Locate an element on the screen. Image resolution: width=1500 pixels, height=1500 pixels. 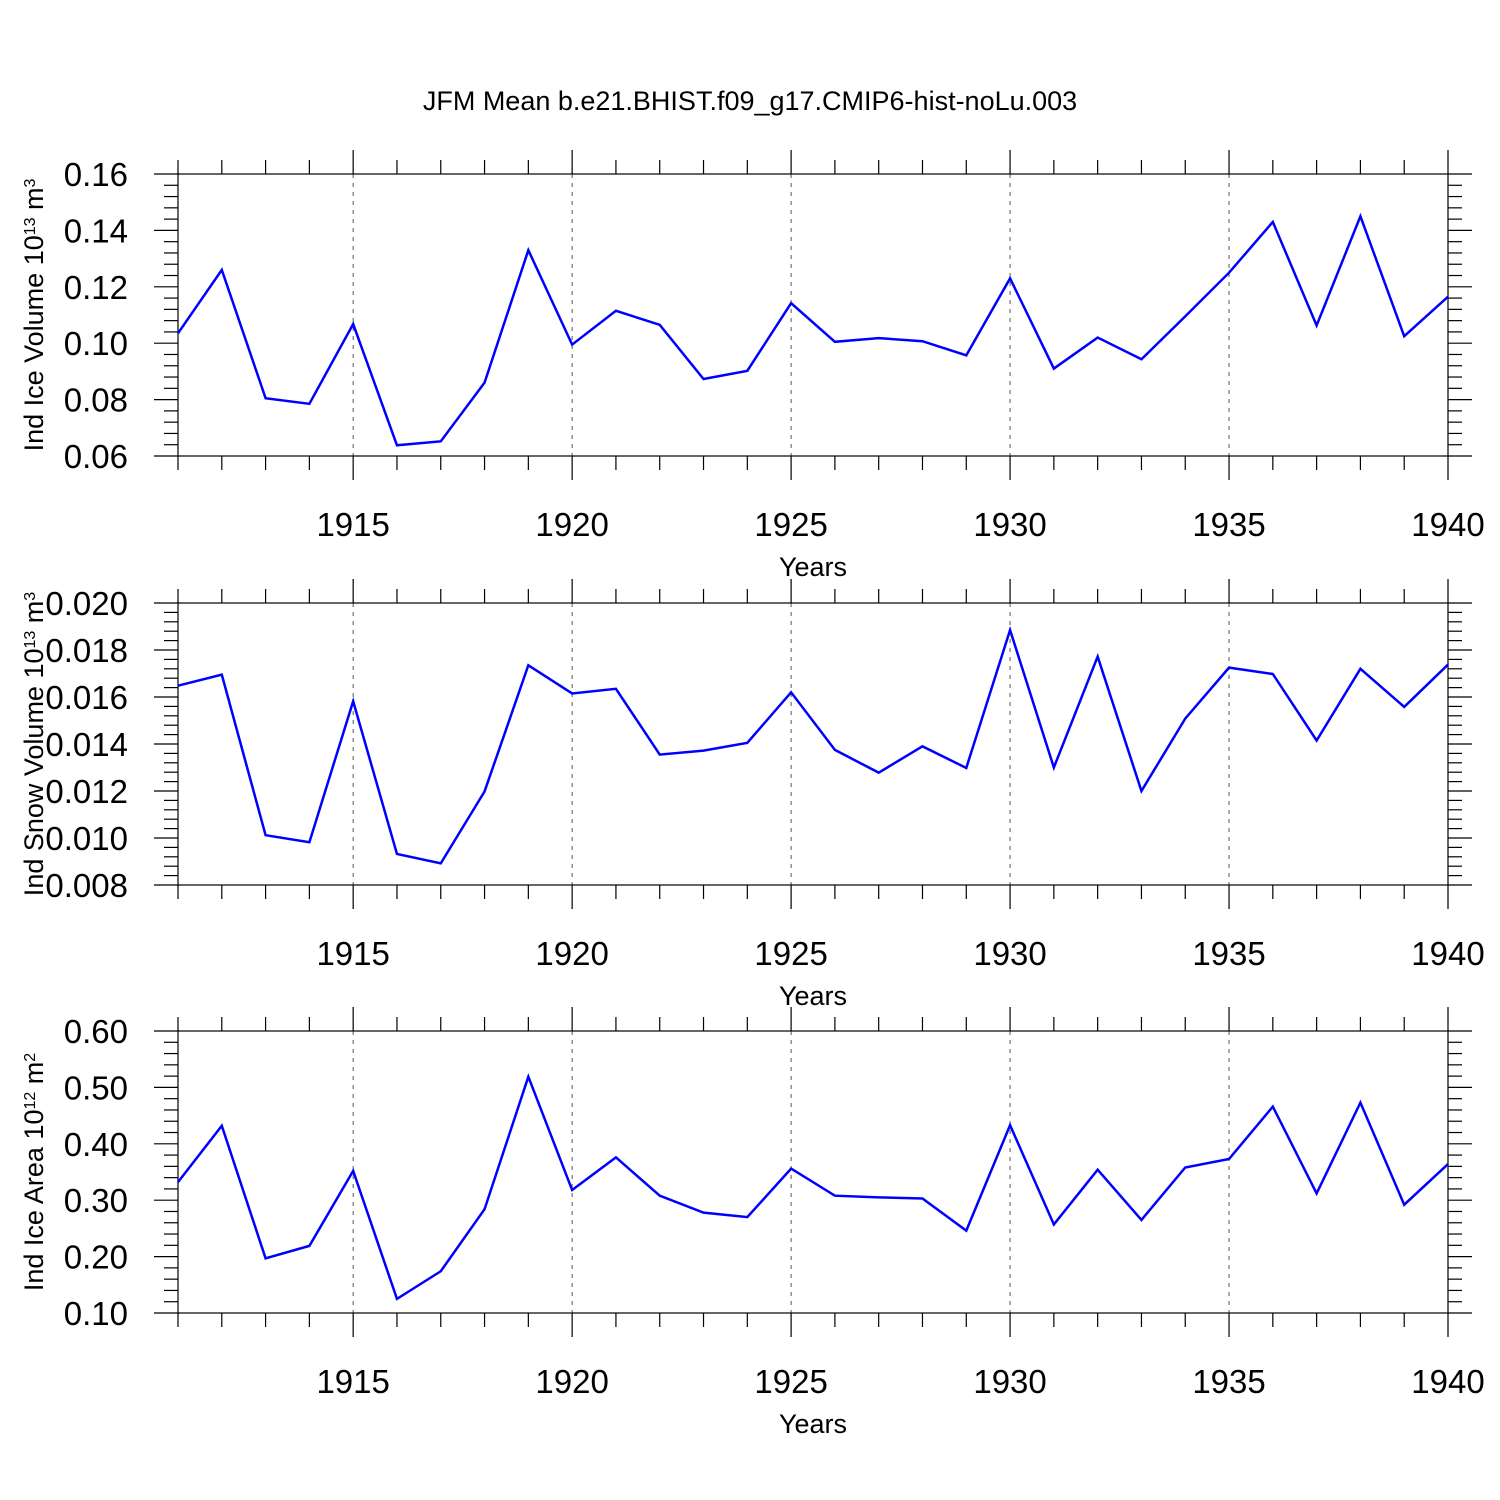
y-tick-label: 0.016 is located at coordinates (86, 697).